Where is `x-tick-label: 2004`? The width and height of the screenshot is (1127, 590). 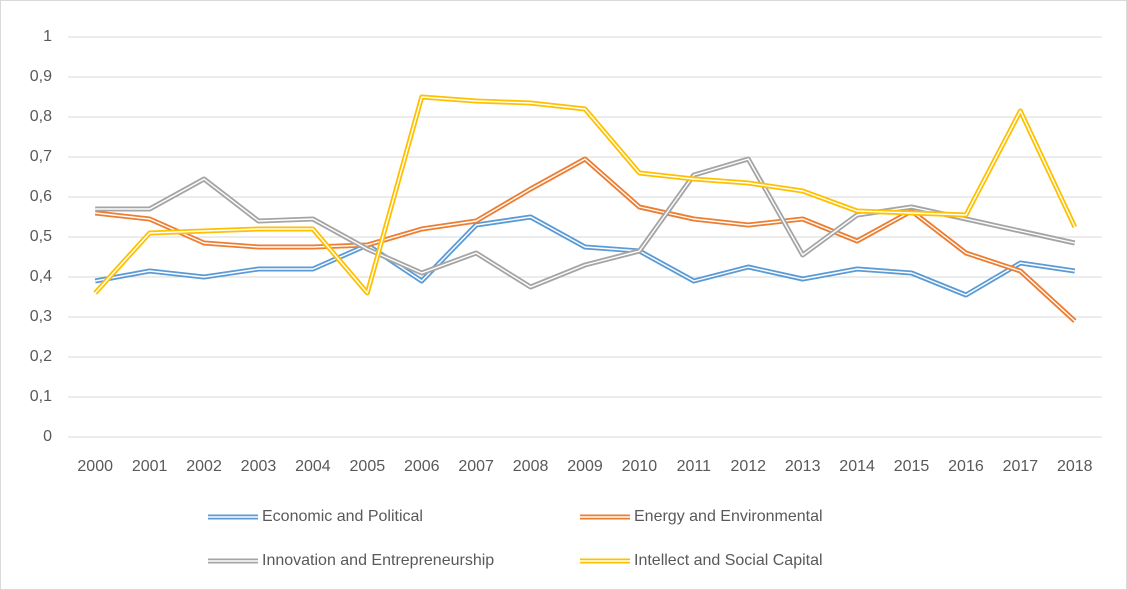 x-tick-label: 2004 is located at coordinates (313, 466).